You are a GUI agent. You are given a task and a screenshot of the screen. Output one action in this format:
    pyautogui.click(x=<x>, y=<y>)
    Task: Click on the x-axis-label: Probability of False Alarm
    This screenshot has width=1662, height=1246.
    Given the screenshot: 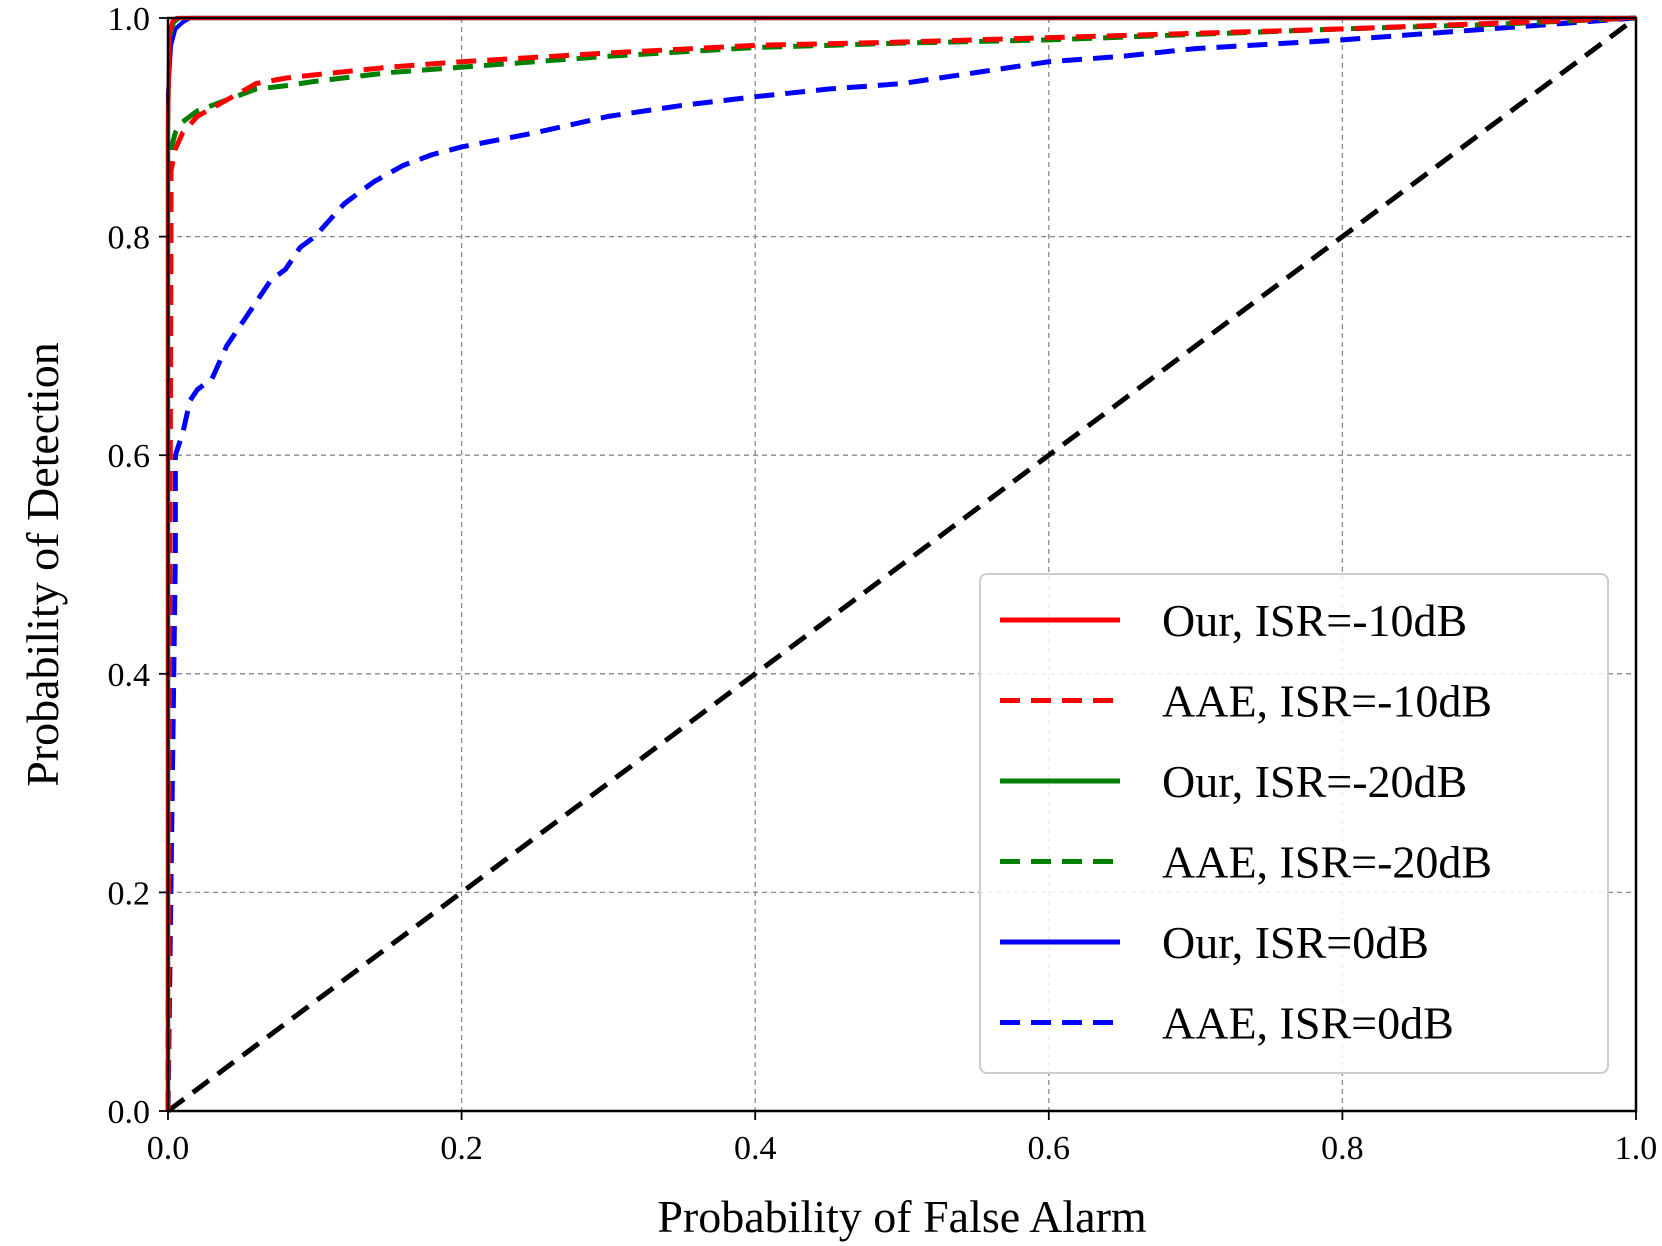 What is the action you would take?
    pyautogui.click(x=902, y=1216)
    